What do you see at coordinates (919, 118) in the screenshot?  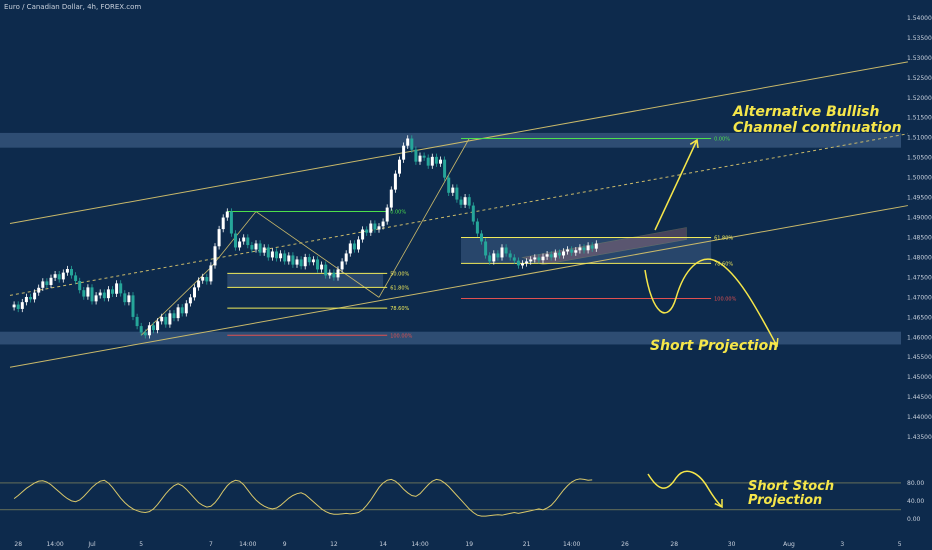 I see `price-tick-label-5: 1.51500` at bounding box center [919, 118].